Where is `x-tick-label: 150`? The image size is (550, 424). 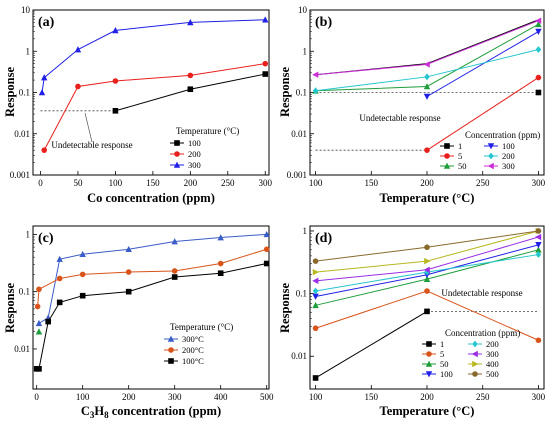 x-tick-label: 150 is located at coordinates (372, 397).